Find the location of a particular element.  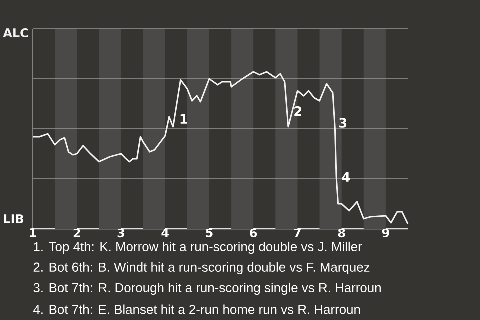

text: 1. Top 4th: K. Morrow hit a run-scoring double vs J. Miller is located at coordinates (198, 248).